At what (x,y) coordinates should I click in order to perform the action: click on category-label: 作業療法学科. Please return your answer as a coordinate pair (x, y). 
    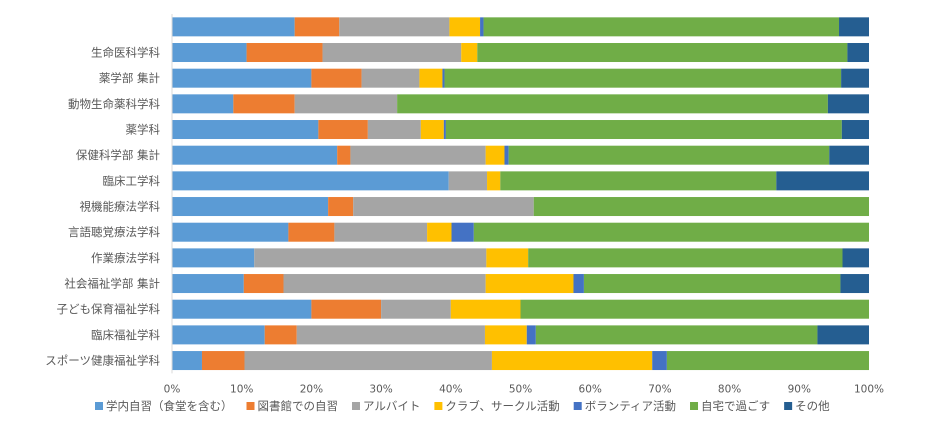
    Looking at the image, I should click on (125, 258).